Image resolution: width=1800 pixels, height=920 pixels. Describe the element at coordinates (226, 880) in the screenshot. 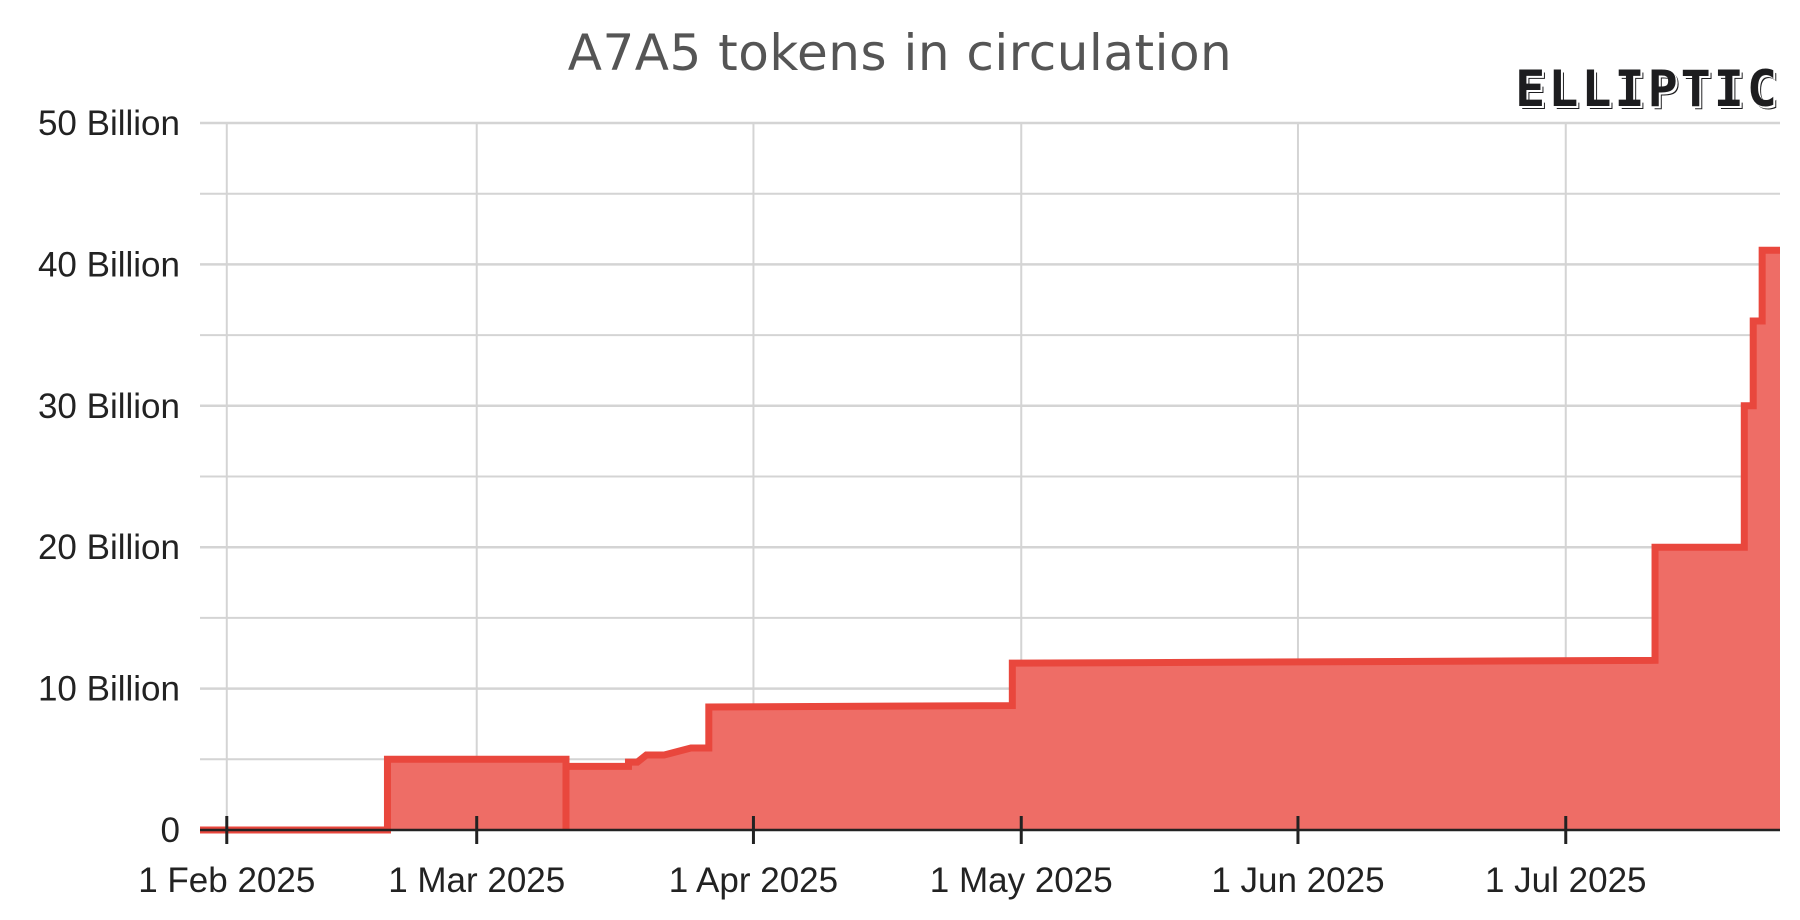

I see `x-tick-label: 1 Feb 2025` at that location.